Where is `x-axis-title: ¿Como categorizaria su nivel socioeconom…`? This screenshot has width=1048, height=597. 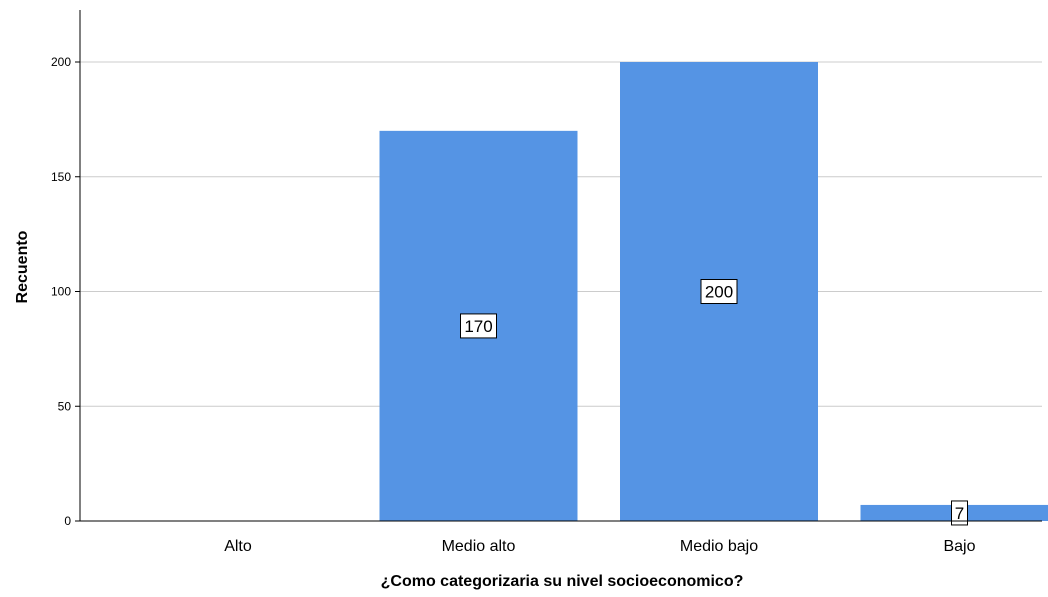
x-axis-title: ¿Como categorizaria su nivel socioeconom… is located at coordinates (562, 581).